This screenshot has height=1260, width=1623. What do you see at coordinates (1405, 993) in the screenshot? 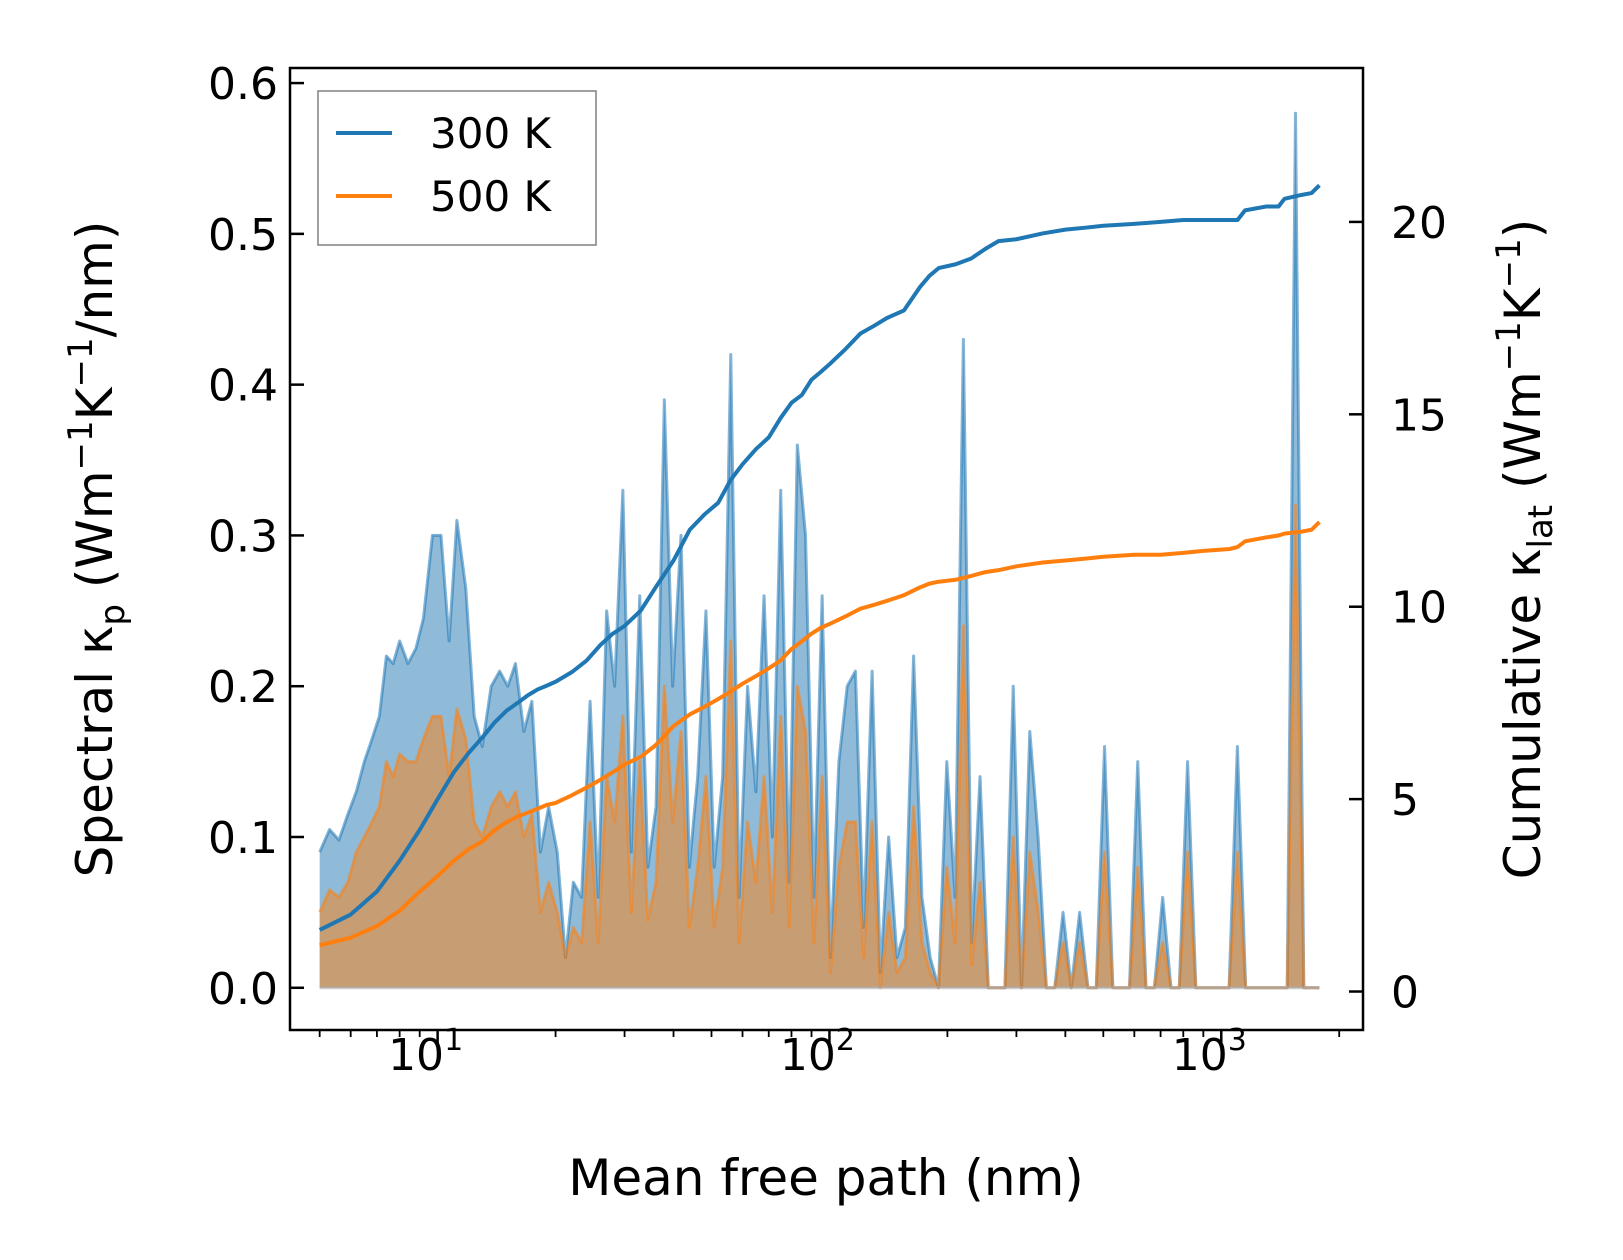
I see `y-right-tick-label-0: 0` at bounding box center [1405, 993].